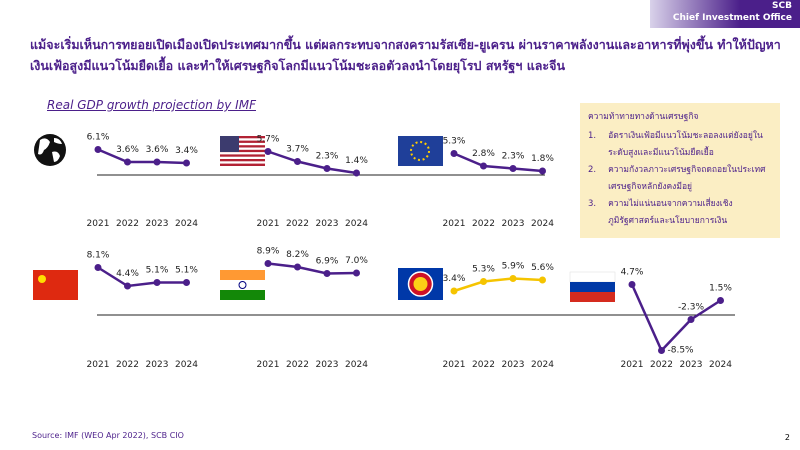 Image resolution: width=800 pixels, height=450 pixels. Describe the element at coordinates (732, 18) in the screenshot. I see `unit: Chief Investment Office` at that location.